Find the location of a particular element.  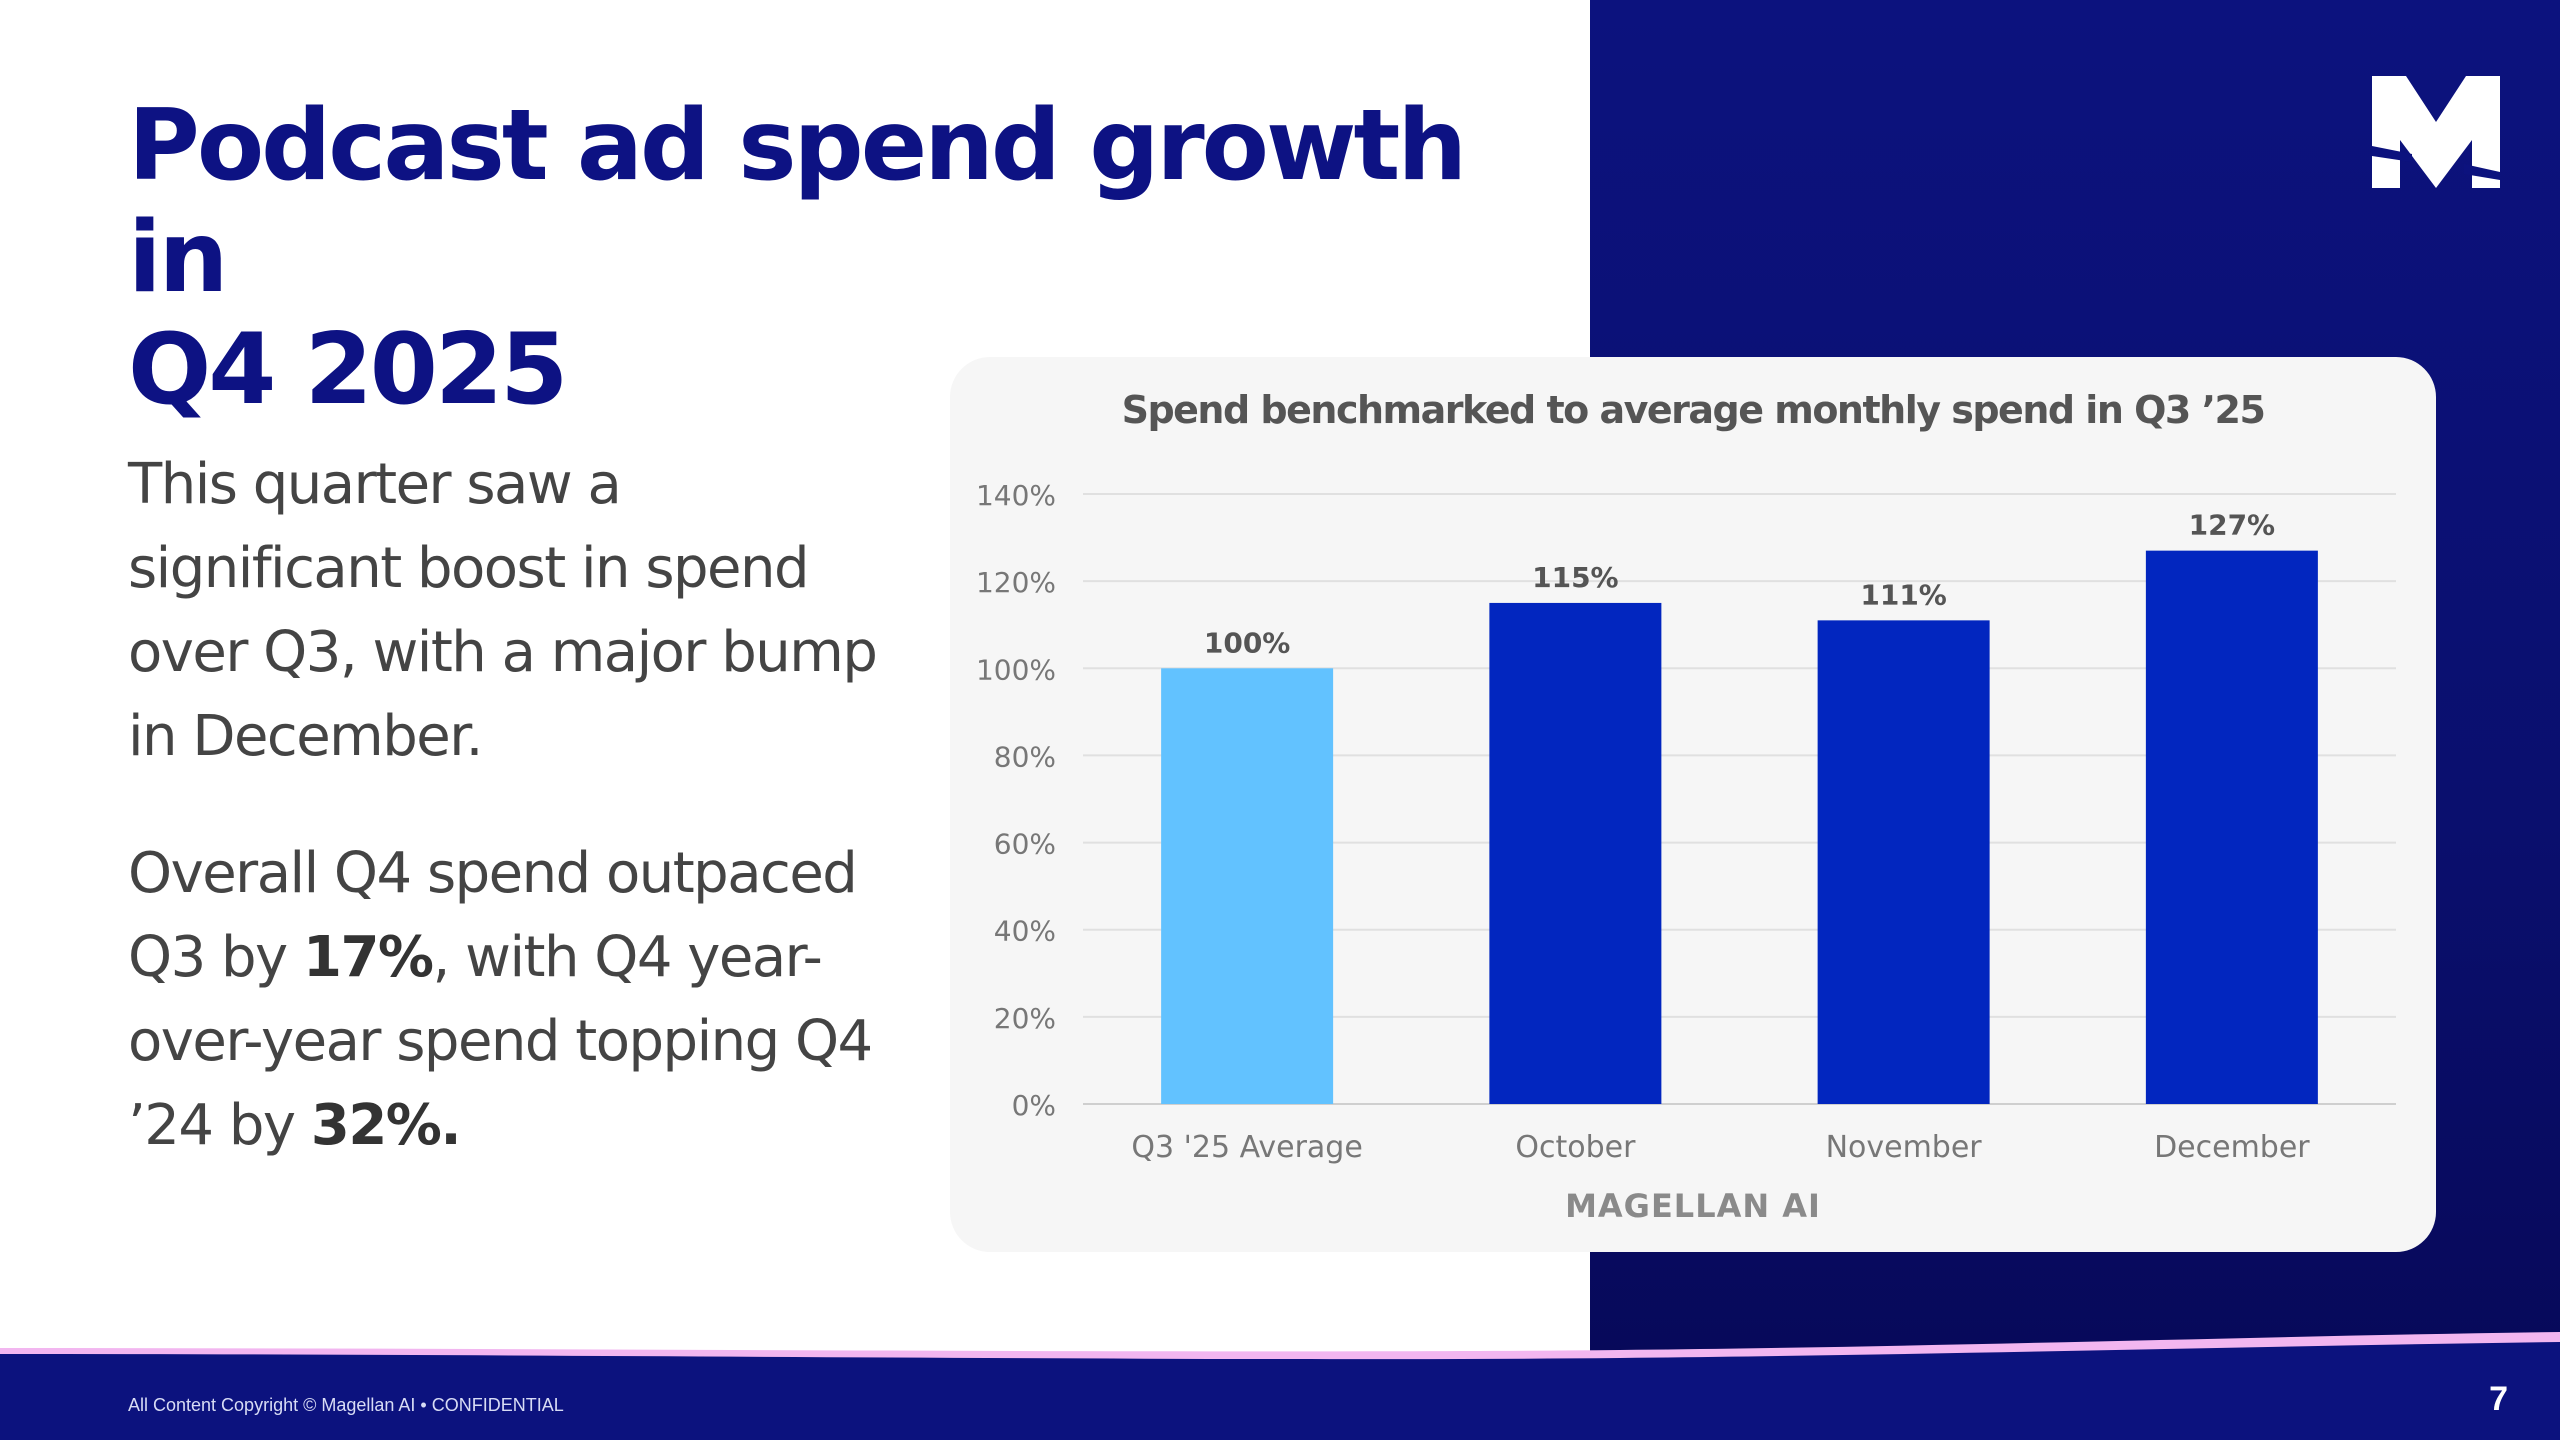

data-label: 127% is located at coordinates (2232, 525).